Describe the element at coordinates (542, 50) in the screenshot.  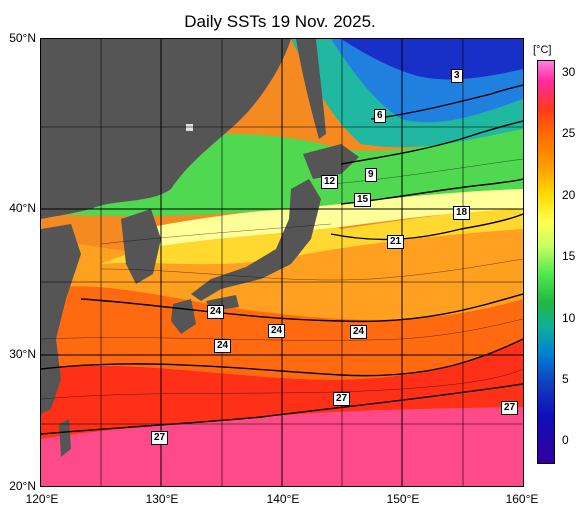
I see `colorbar-unit: [°C]` at that location.